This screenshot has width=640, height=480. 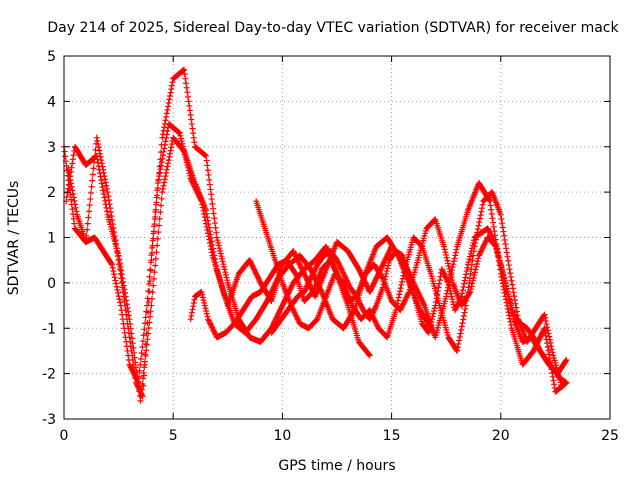 What do you see at coordinates (173, 436) in the screenshot?
I see `x-tick-label: 5` at bounding box center [173, 436].